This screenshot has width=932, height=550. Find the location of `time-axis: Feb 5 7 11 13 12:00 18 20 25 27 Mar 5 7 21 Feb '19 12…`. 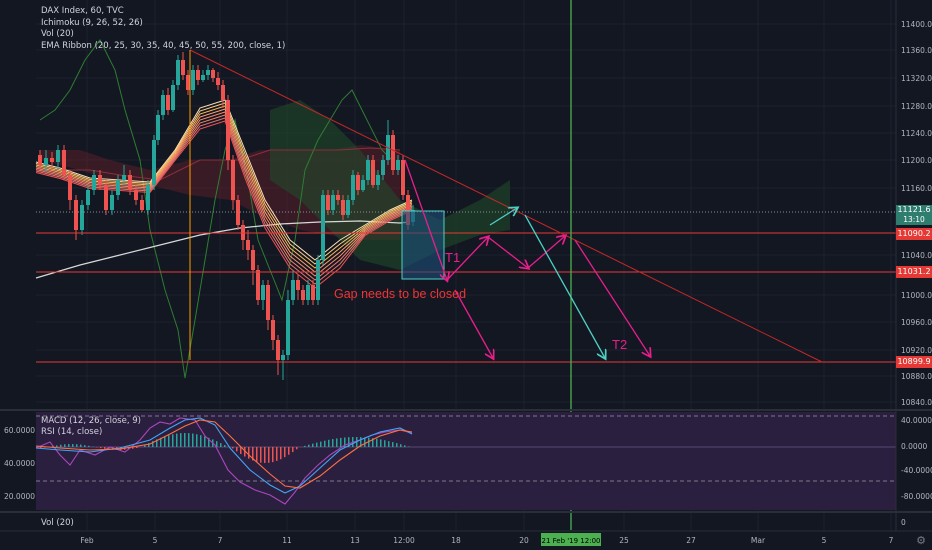

time-axis: Feb 5 7 11 13 12:00 18 20 25 27 Mar 5 7 21 Feb '19 12… is located at coordinates (487, 539).